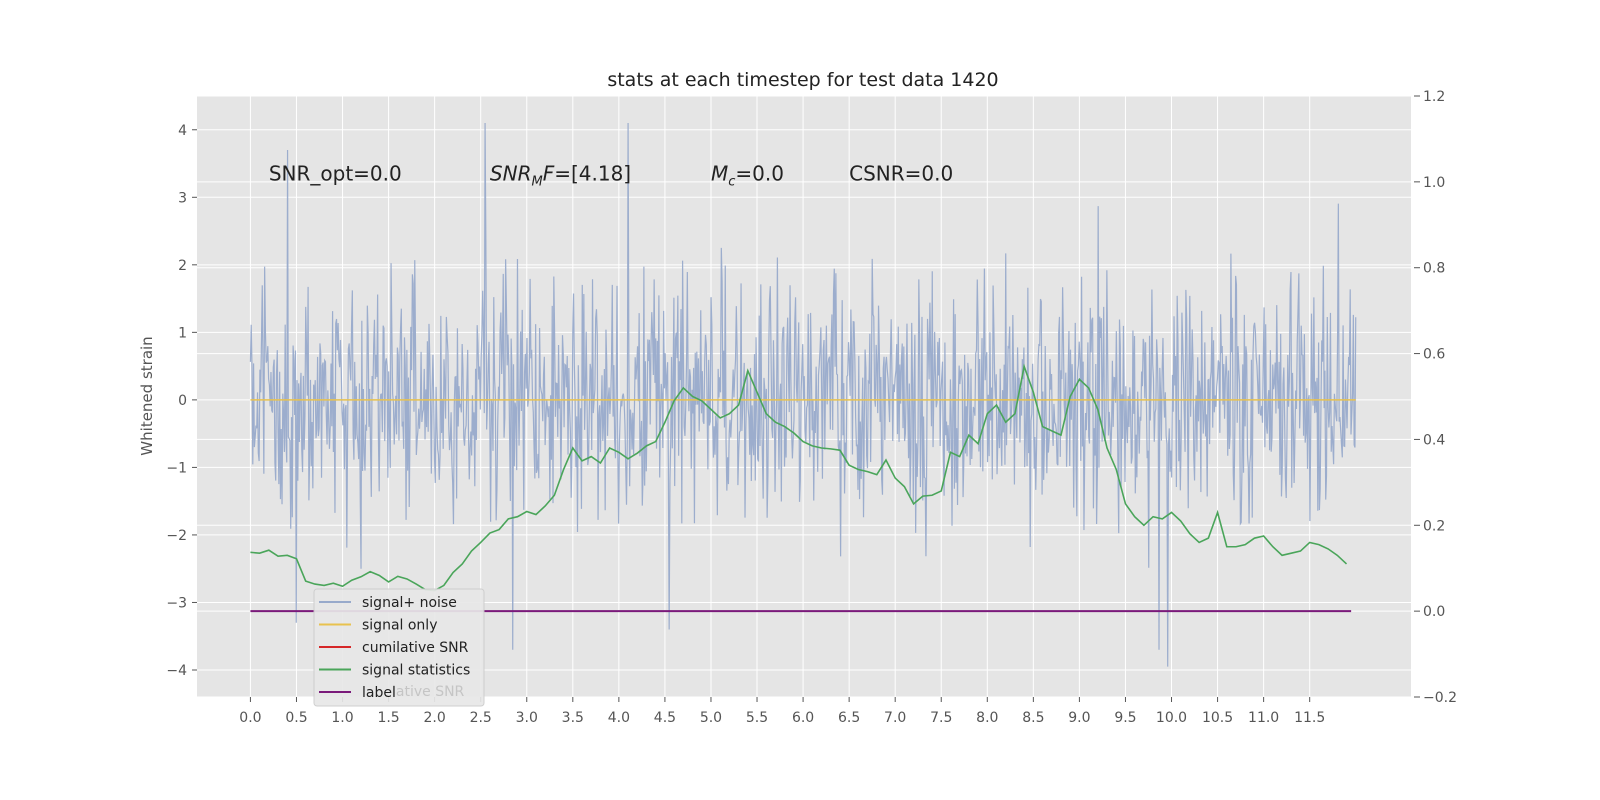  Describe the element at coordinates (849, 718) in the screenshot. I see `x-tick-label: 6.5` at that location.